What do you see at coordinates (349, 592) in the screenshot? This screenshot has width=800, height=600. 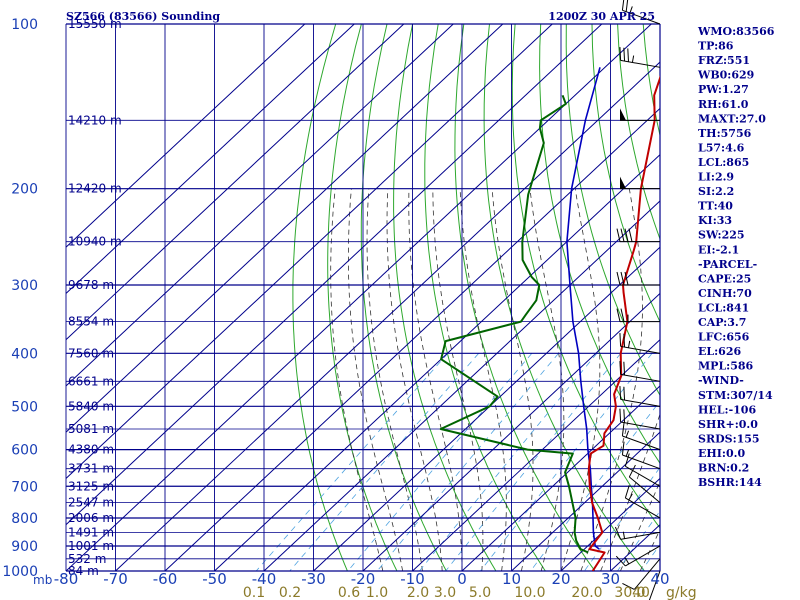 I see `mixing-ratio-label: 0.6` at bounding box center [349, 592].